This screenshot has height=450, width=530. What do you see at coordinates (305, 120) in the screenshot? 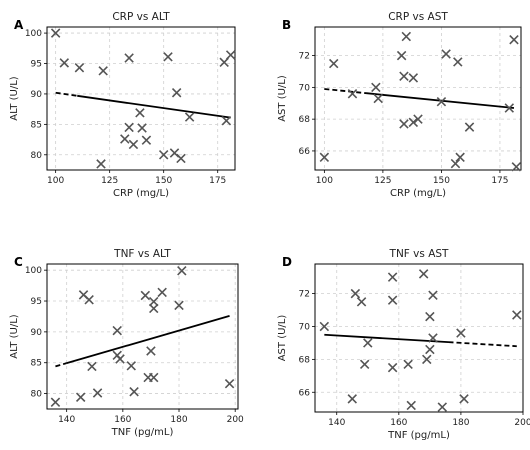
I see `y-tick-label: 68` at bounding box center [305, 120].